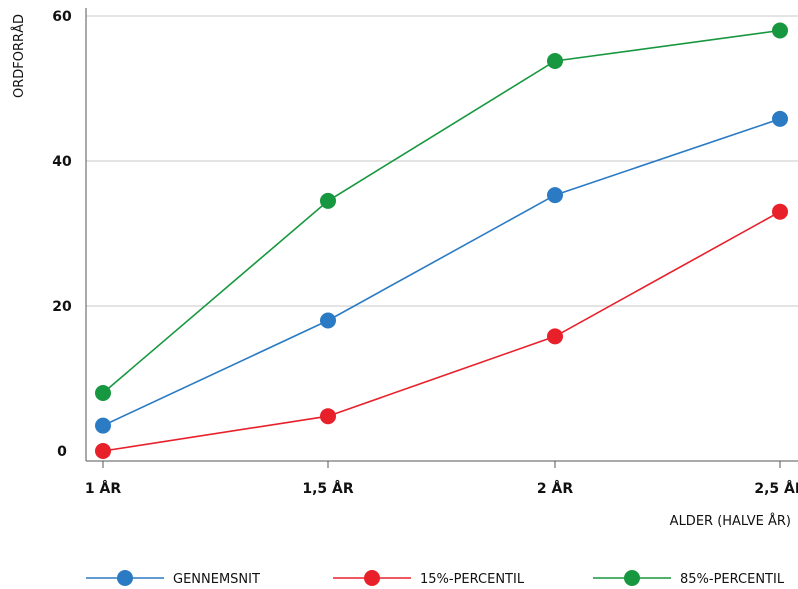  What do you see at coordinates (62, 307) in the screenshot?
I see `y-tick-label: 20` at bounding box center [62, 307].